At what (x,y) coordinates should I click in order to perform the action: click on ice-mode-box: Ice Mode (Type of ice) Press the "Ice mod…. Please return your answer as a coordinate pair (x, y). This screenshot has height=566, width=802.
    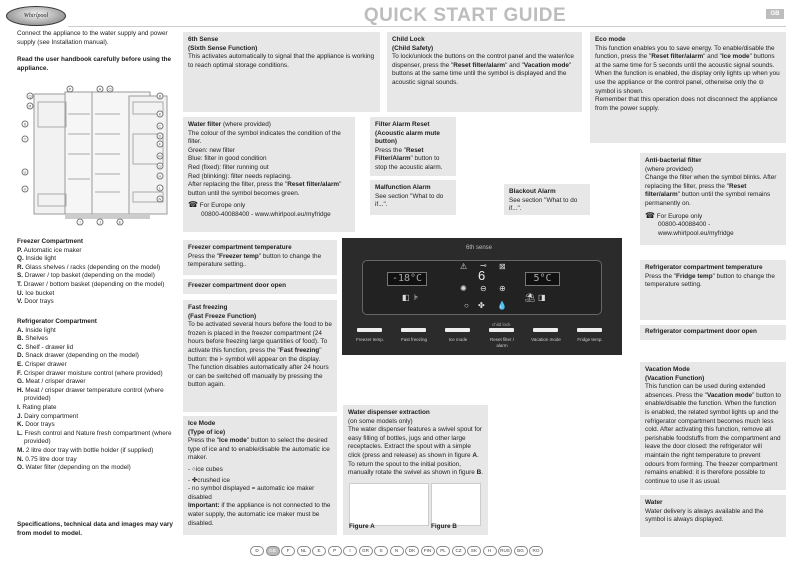
    Looking at the image, I should click on (260, 475).